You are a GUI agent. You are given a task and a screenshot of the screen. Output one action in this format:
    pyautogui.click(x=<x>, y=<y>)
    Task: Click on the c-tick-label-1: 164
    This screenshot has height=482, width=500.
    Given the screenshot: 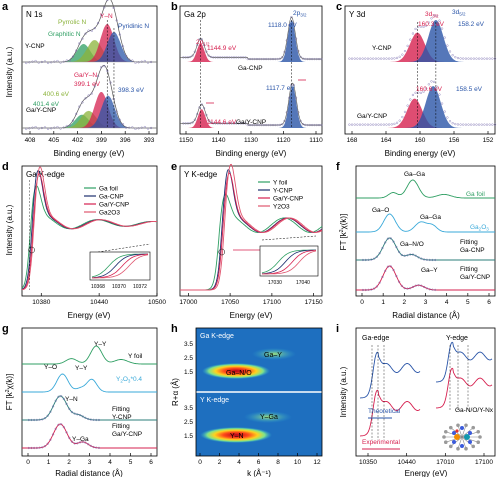 What is the action you would take?
    pyautogui.click(x=386, y=140)
    